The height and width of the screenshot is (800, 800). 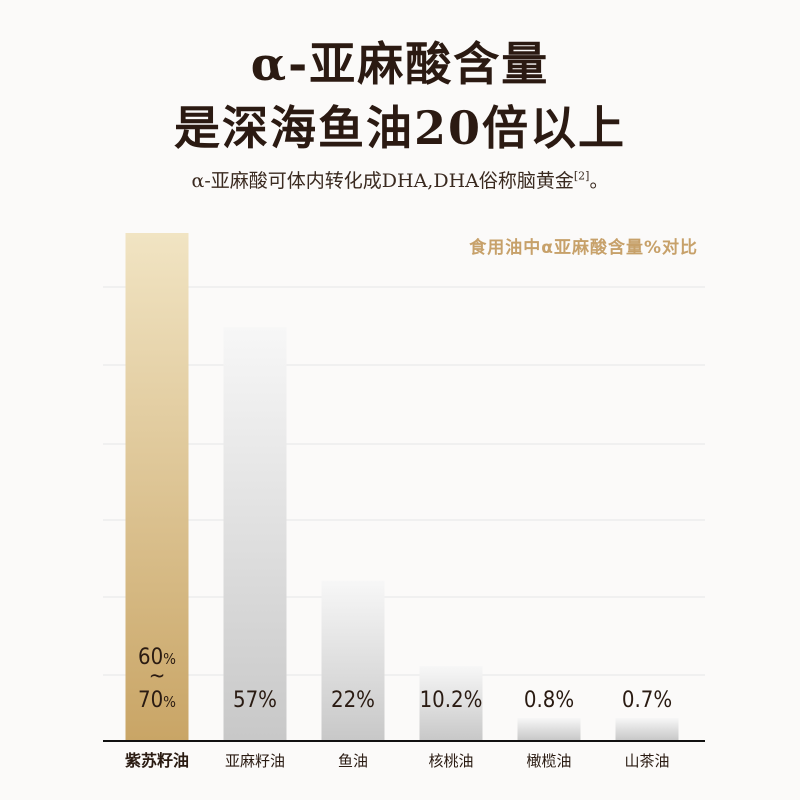 What do you see at coordinates (583, 248) in the screenshot?
I see `chart-title: 食用油中α亚麻酸含量%对比` at bounding box center [583, 248].